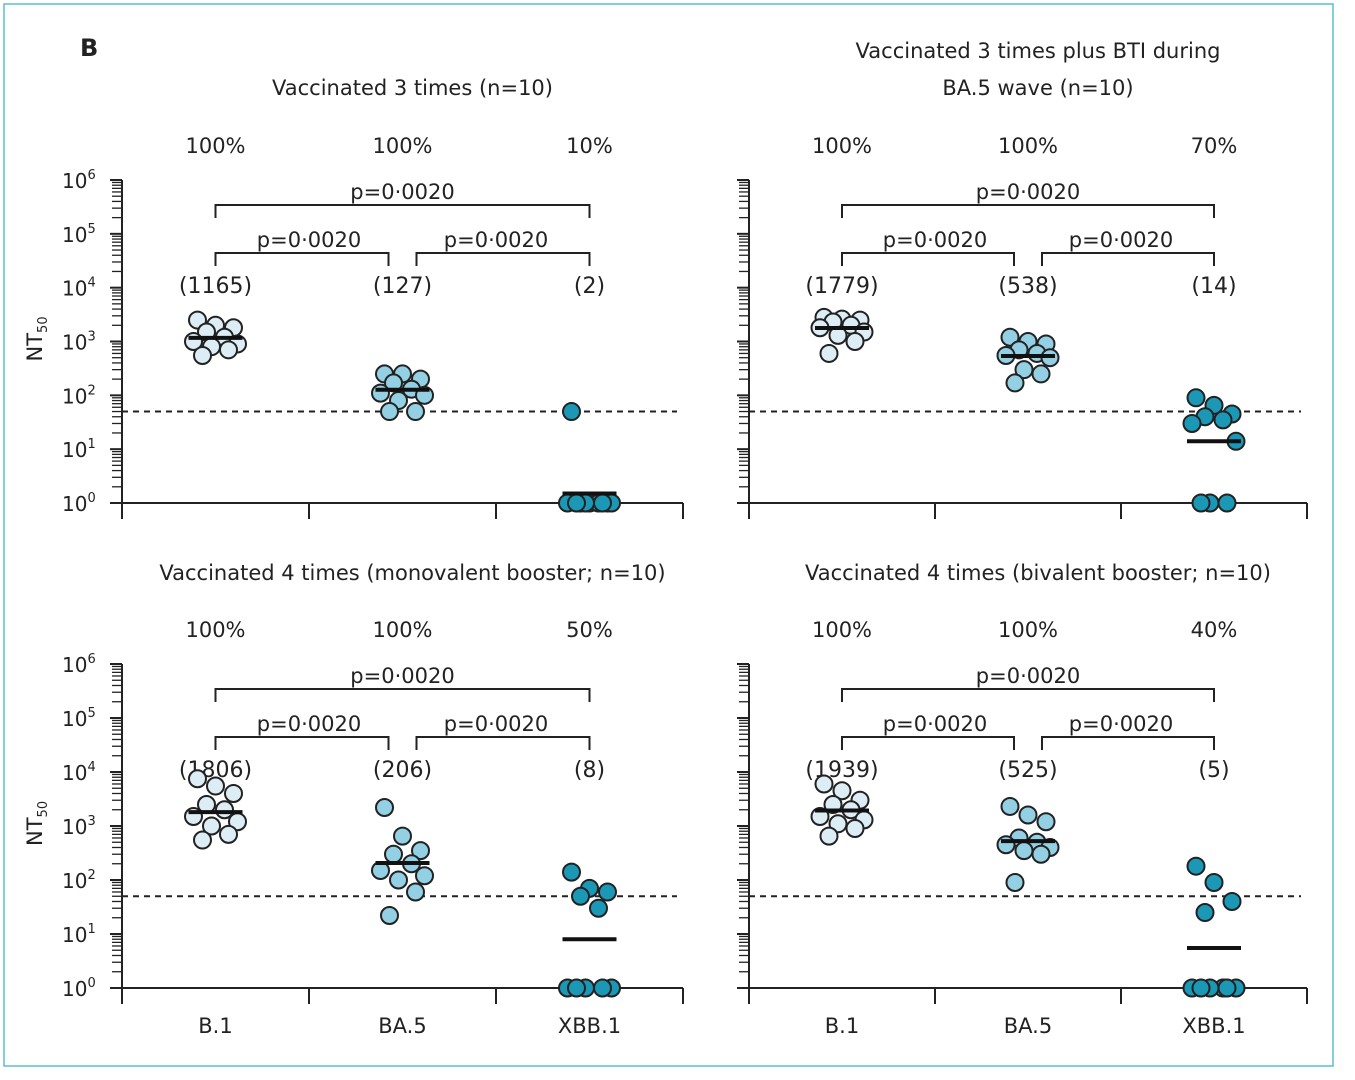  Describe the element at coordinates (89, 48) in the screenshot. I see `panel-letter: B` at that location.